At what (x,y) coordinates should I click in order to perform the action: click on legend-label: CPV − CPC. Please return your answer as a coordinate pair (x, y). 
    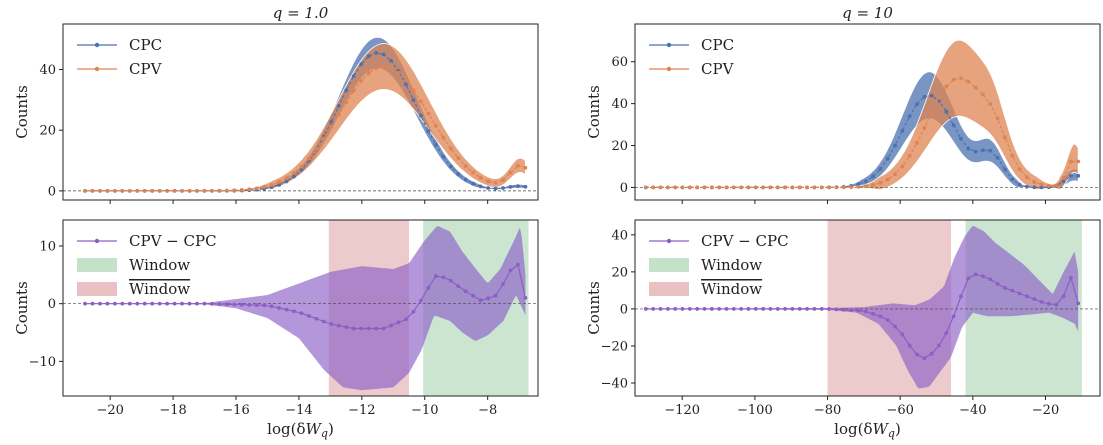
    Looking at the image, I should click on (173, 241).